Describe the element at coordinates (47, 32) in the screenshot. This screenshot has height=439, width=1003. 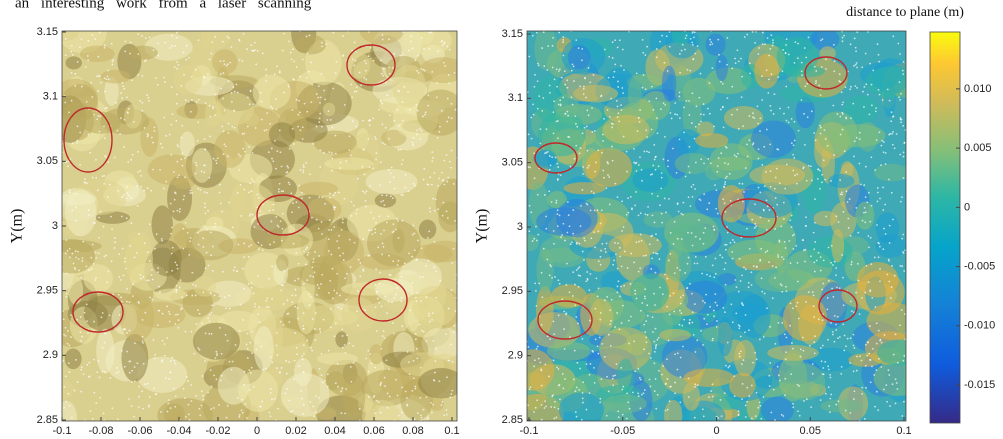
I see `y-tick-label: 3.15` at that location.